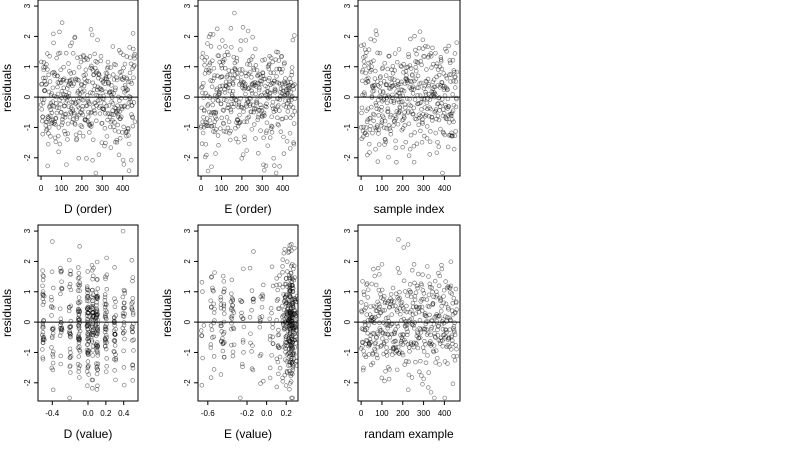 Image resolution: width=800 pixels, height=450 pixels. What do you see at coordinates (347, 127) in the screenshot?
I see `y-tick-label: -1` at bounding box center [347, 127].